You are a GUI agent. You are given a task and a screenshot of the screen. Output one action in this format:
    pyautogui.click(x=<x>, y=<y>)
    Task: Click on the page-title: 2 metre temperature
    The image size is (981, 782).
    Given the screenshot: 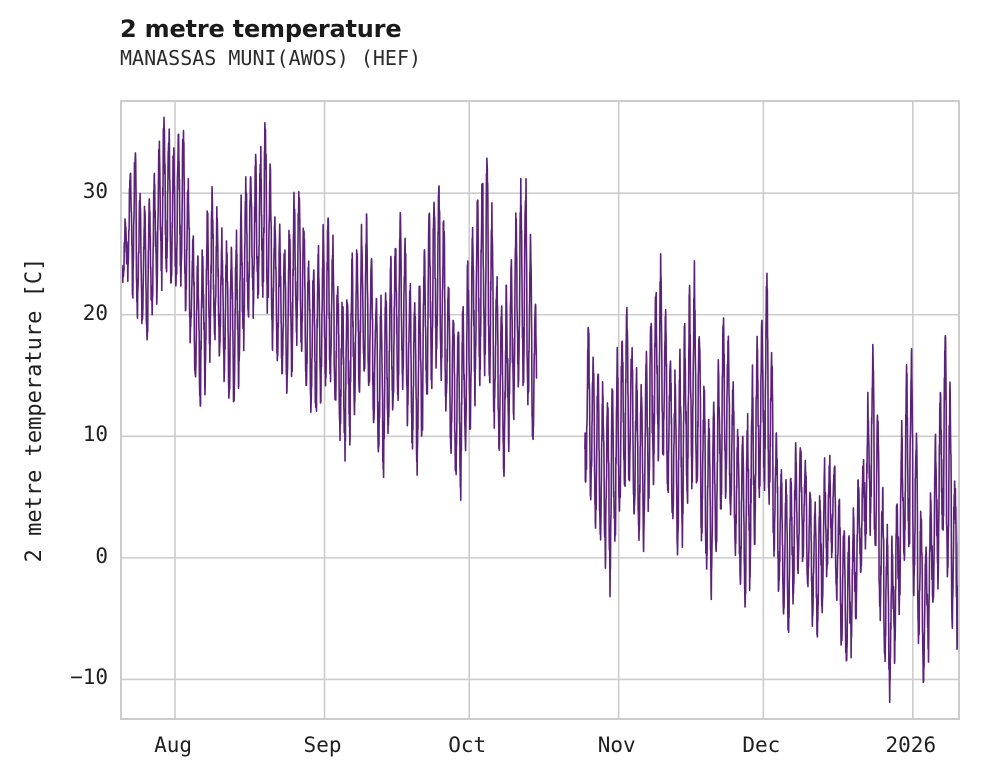 What is the action you would take?
    pyautogui.click(x=261, y=29)
    